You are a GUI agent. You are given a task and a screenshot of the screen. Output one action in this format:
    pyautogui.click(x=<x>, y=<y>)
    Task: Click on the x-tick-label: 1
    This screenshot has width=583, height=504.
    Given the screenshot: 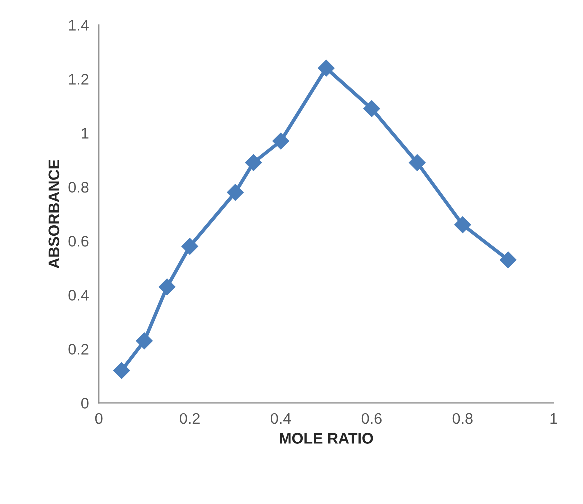 What is the action you would take?
    pyautogui.click(x=554, y=418)
    